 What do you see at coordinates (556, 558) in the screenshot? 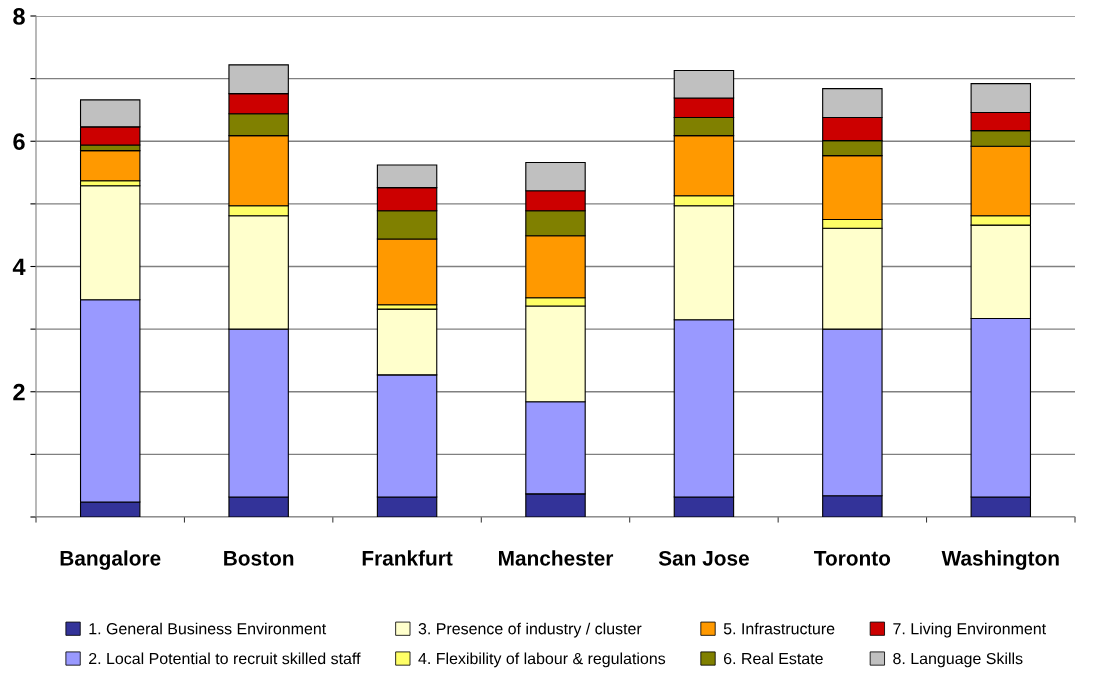
I see `x-tick-label: Manchester` at bounding box center [556, 558].